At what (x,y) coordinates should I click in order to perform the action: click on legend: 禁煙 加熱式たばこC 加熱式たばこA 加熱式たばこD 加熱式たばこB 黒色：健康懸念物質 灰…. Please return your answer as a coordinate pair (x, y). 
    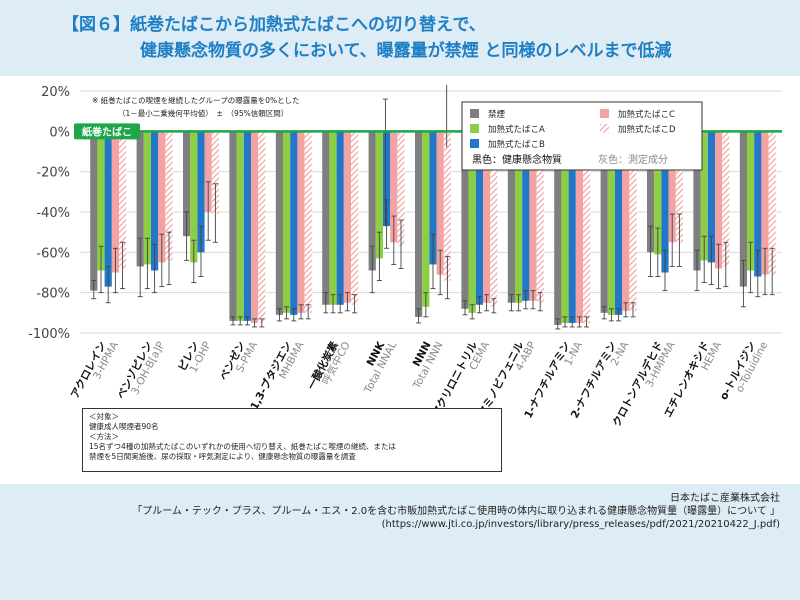
    Looking at the image, I should click on (582, 136).